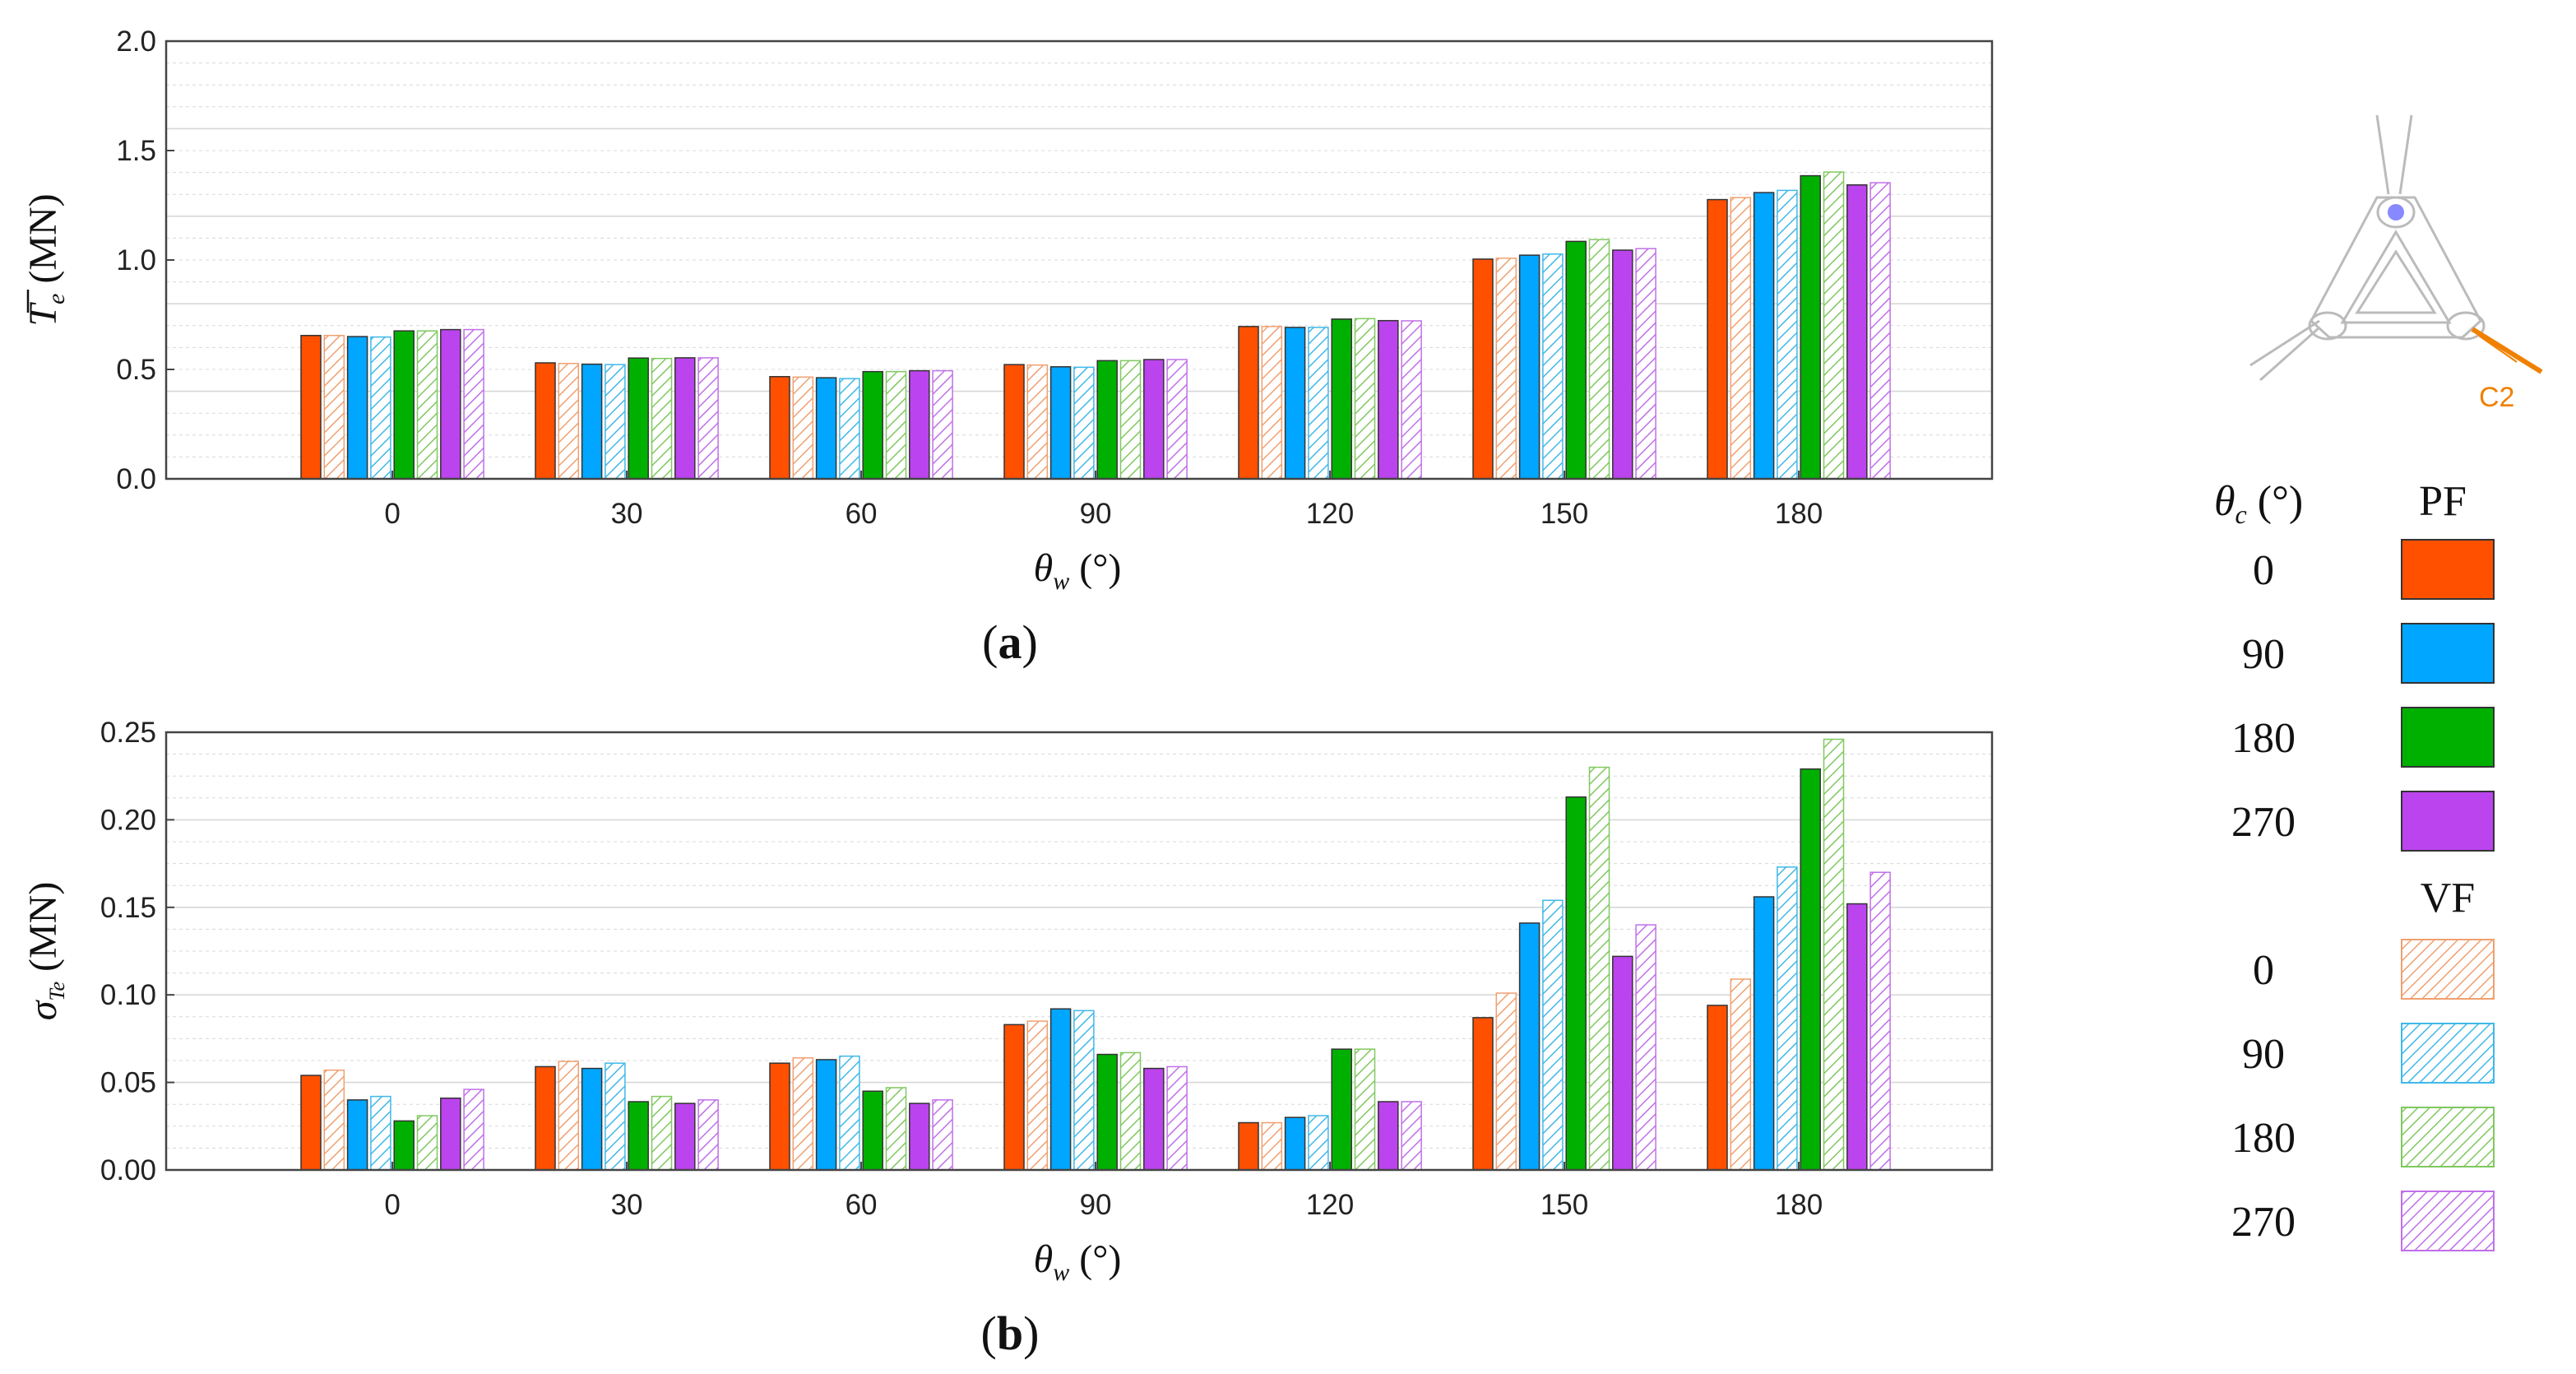 The width and height of the screenshot is (2576, 1374). I want to click on panel-b-ylabel-unit: (MN), so click(43, 932).